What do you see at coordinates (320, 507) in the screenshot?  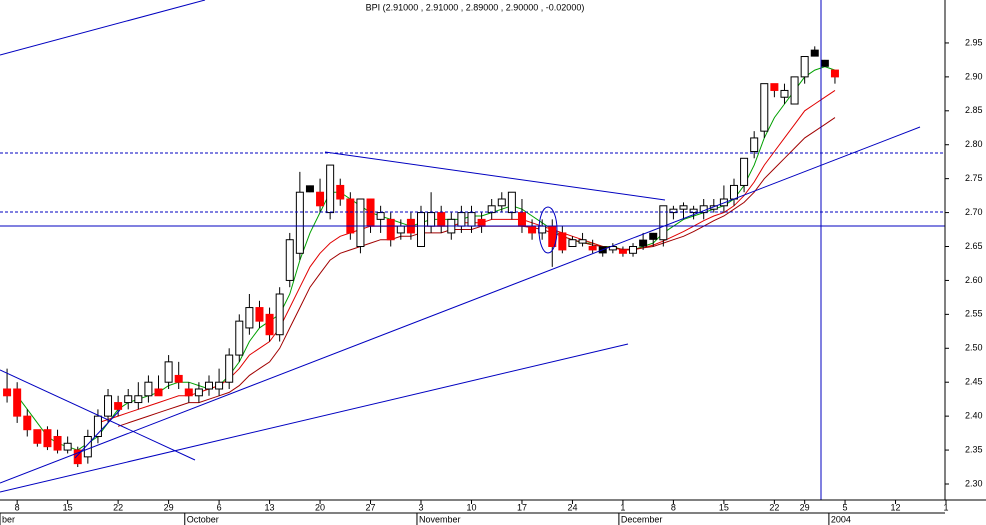 I see `x-tick-label: 20` at bounding box center [320, 507].